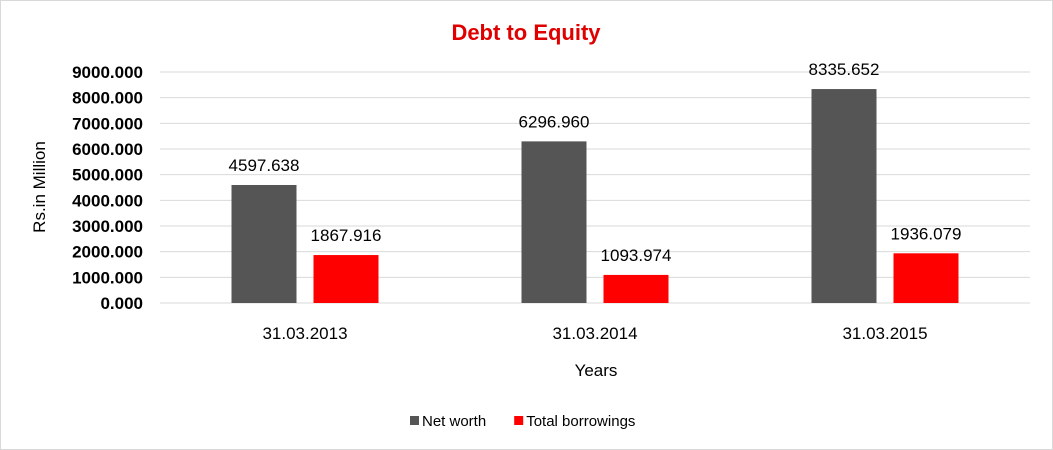  Describe the element at coordinates (121, 303) in the screenshot. I see `y-tick-label: 0.000` at that location.